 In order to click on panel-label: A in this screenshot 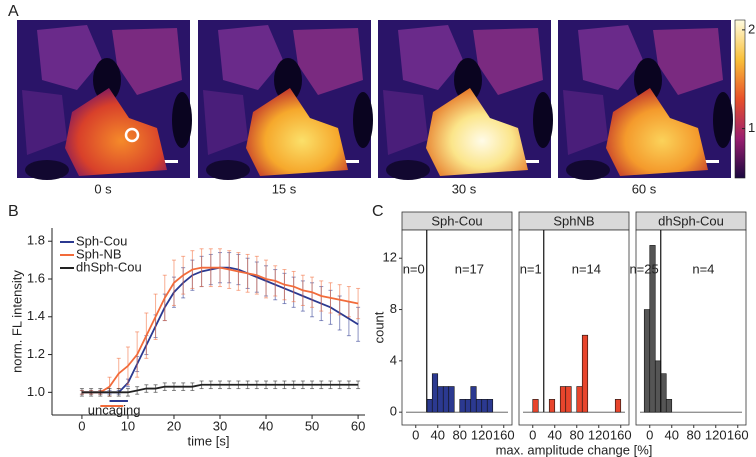, I will do `click(13, 11)`.